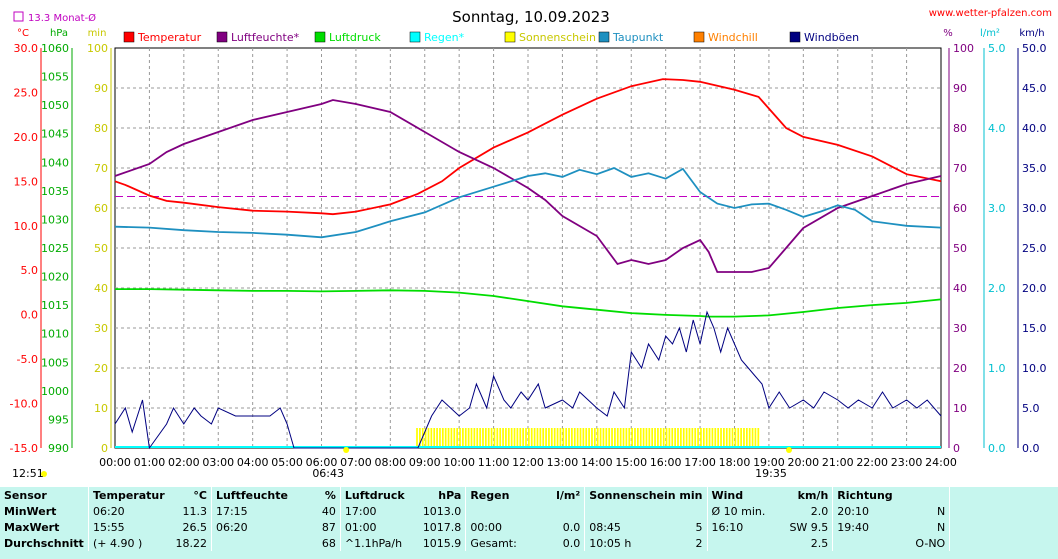  Describe the element at coordinates (355, 37) in the screenshot. I see `legend-label: Luftdruck` at that location.